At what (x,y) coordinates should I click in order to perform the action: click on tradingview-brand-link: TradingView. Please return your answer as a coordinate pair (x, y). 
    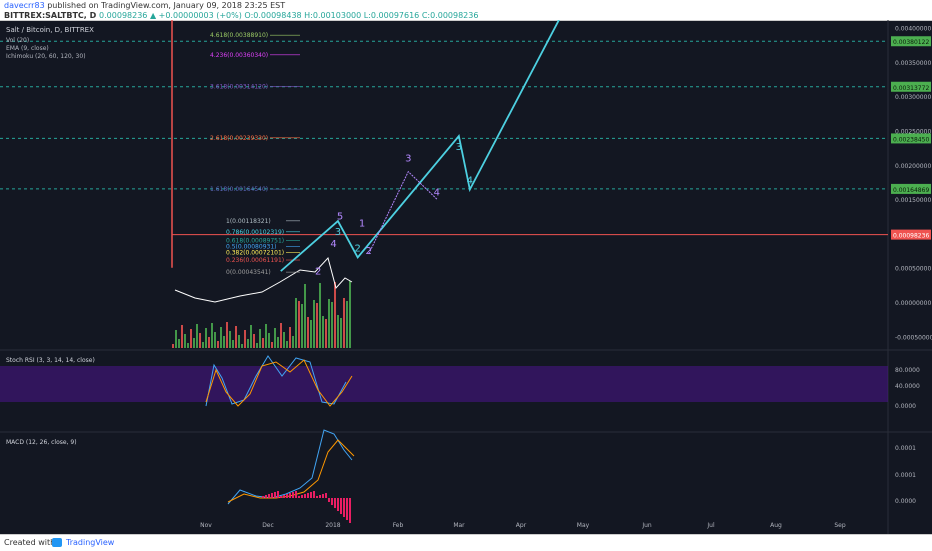
    Looking at the image, I should click on (90, 542).